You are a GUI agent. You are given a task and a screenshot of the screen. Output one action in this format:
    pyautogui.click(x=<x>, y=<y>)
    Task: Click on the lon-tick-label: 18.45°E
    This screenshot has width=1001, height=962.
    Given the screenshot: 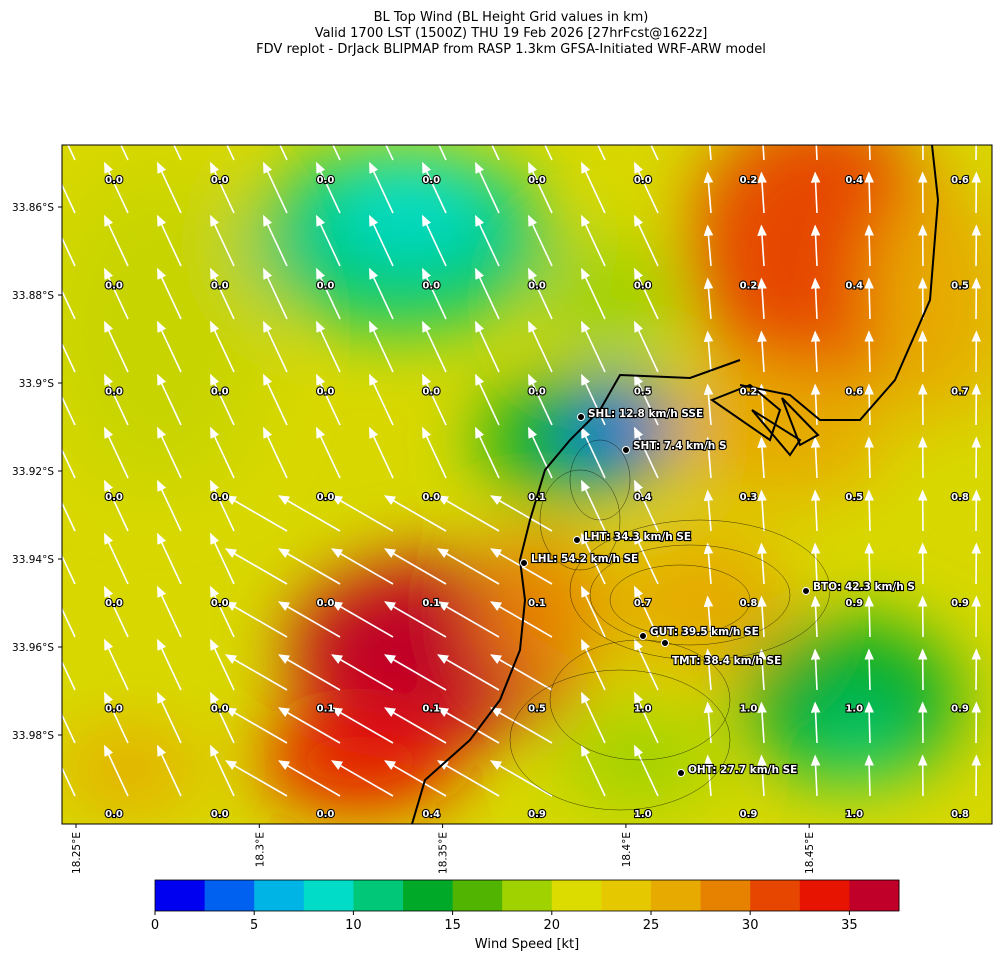 What is the action you would take?
    pyautogui.click(x=810, y=853)
    